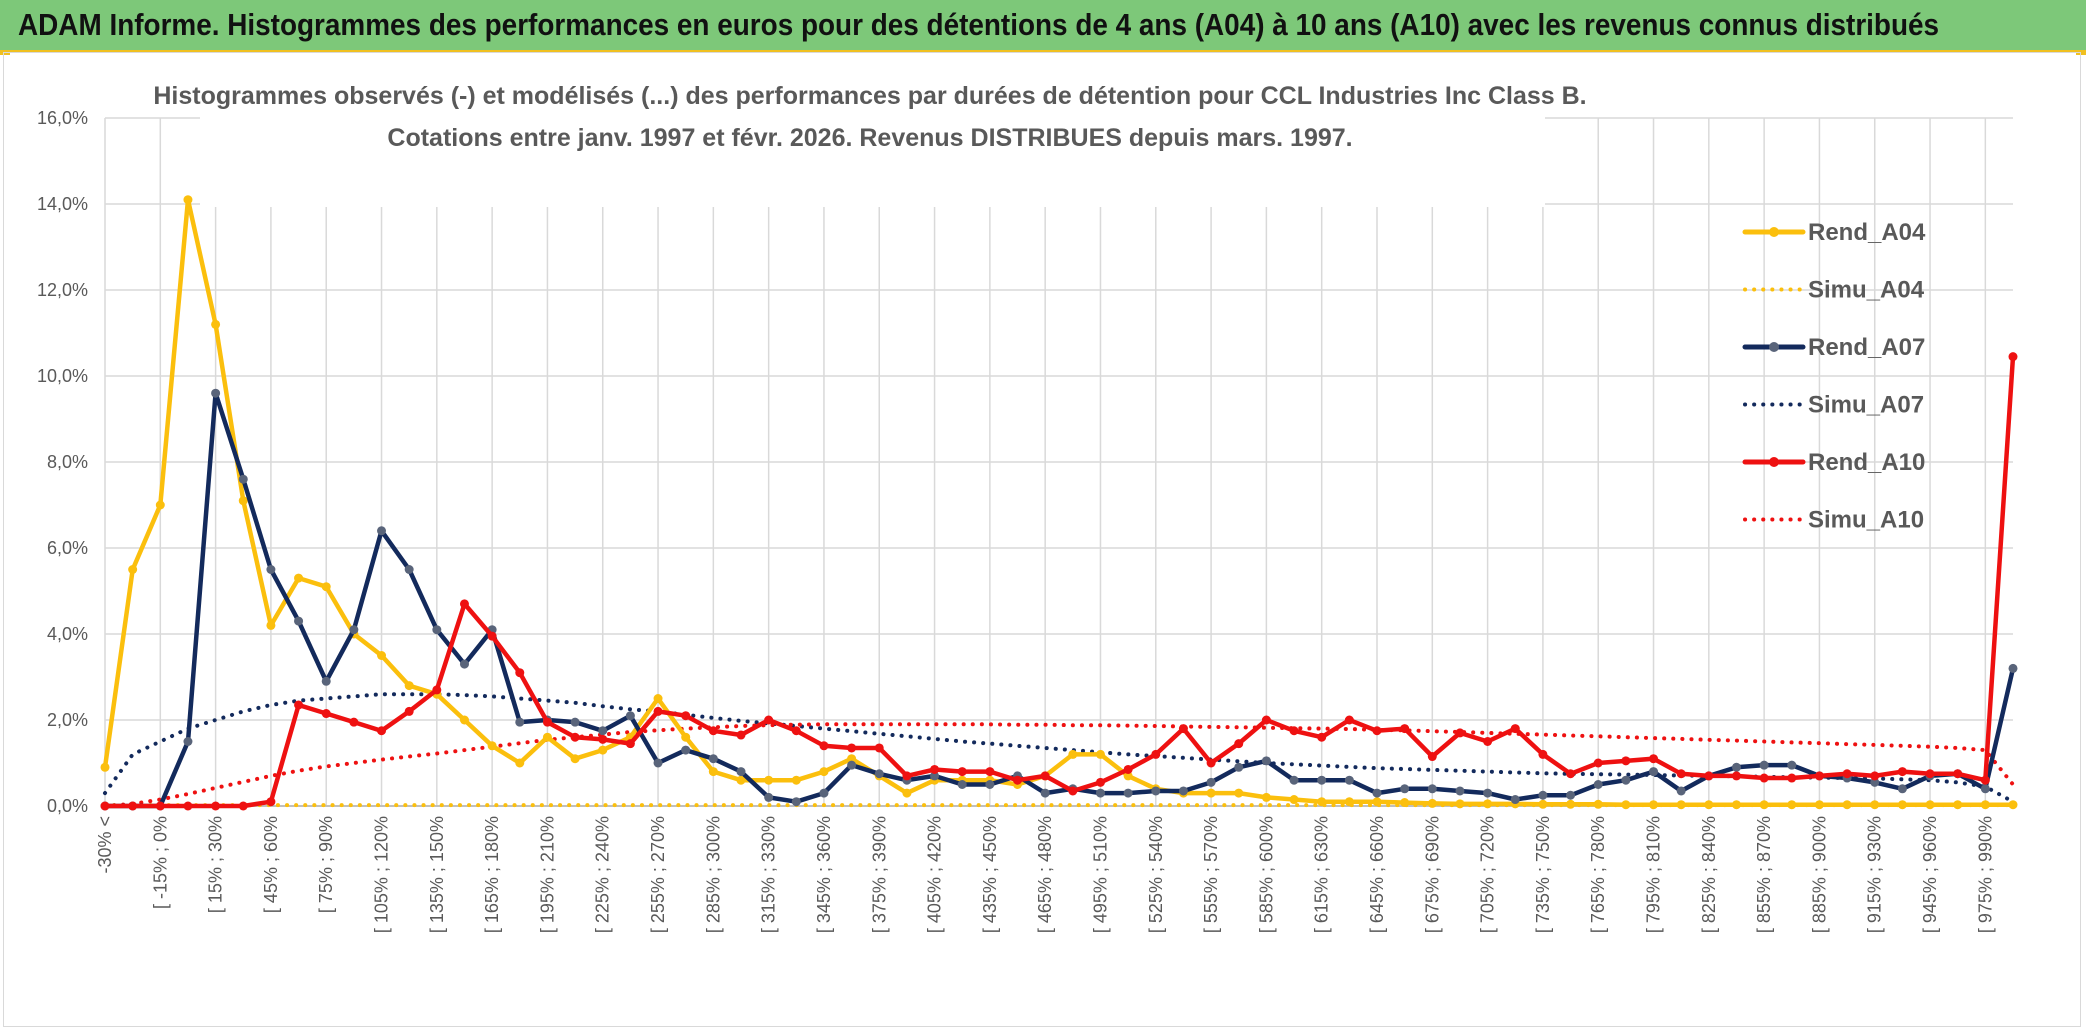  What do you see at coordinates (105, 845) in the screenshot?
I see `x-tick-label: -30% <` at bounding box center [105, 845].